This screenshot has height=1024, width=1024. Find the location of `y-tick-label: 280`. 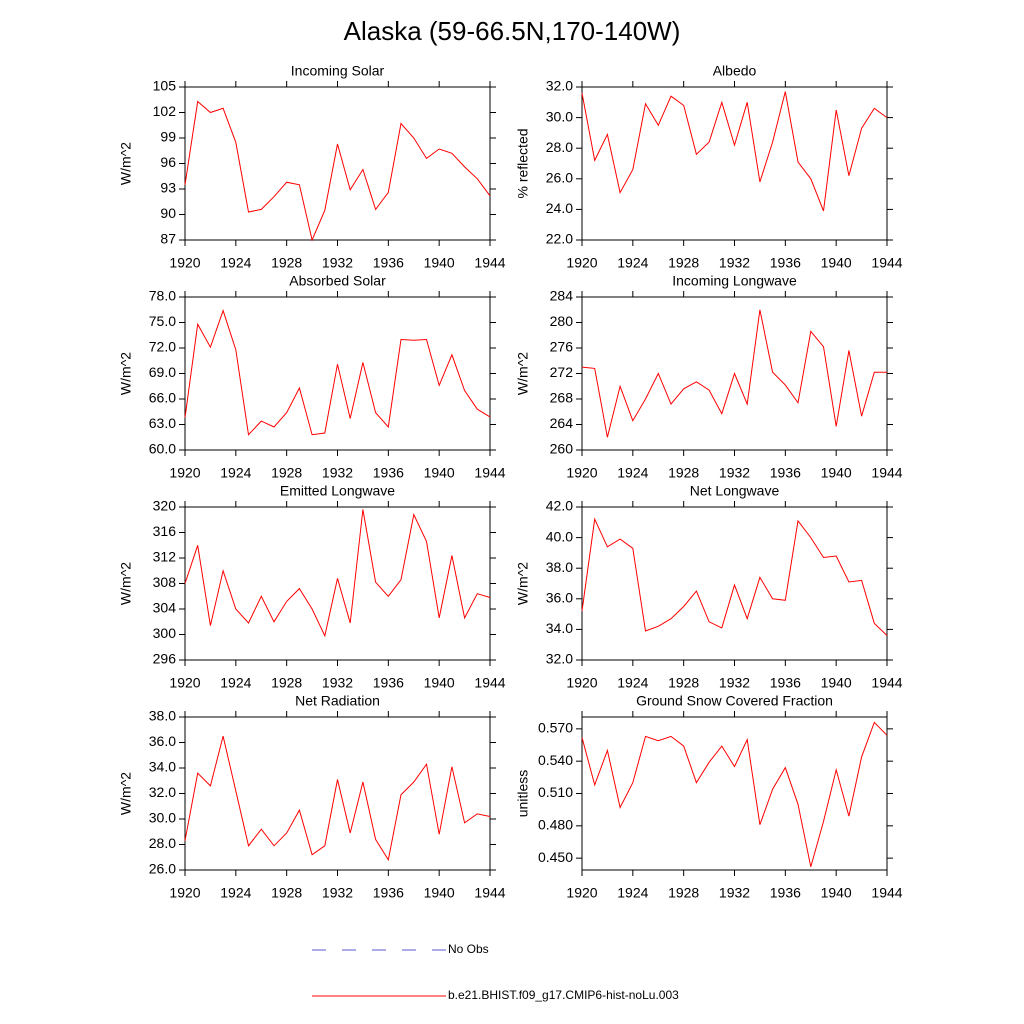

y-tick-label: 280 is located at coordinates (562, 321).